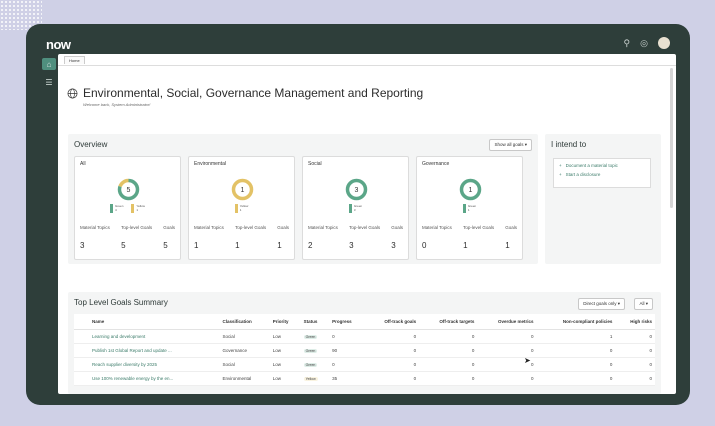 The height and width of the screenshot is (426, 715). I want to click on card-title: Social, so click(315, 164).